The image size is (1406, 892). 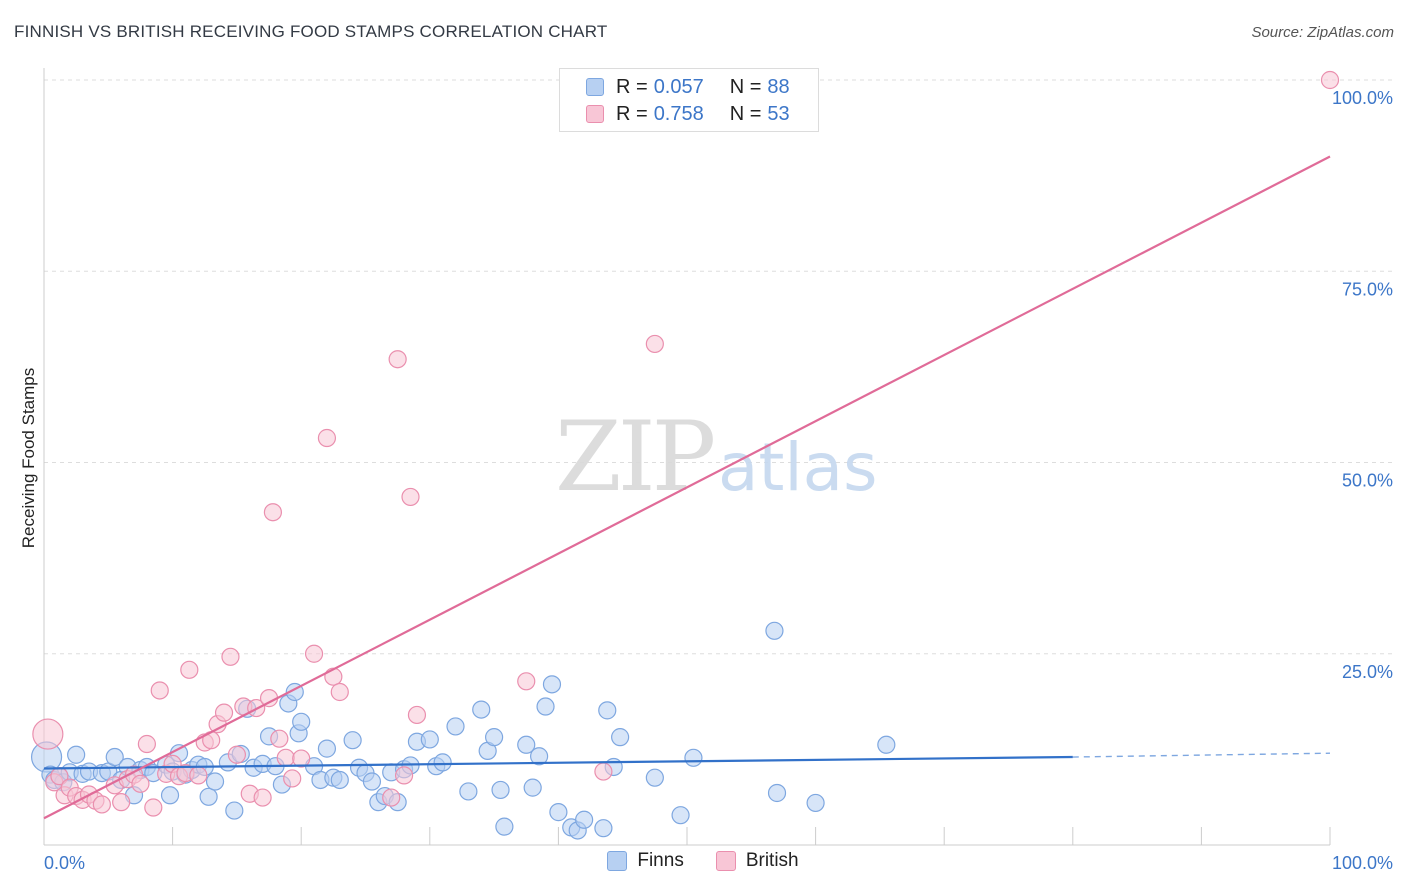 What do you see at coordinates (716, 457) in the screenshot?
I see `watermark: ZIP atlas` at bounding box center [716, 457].